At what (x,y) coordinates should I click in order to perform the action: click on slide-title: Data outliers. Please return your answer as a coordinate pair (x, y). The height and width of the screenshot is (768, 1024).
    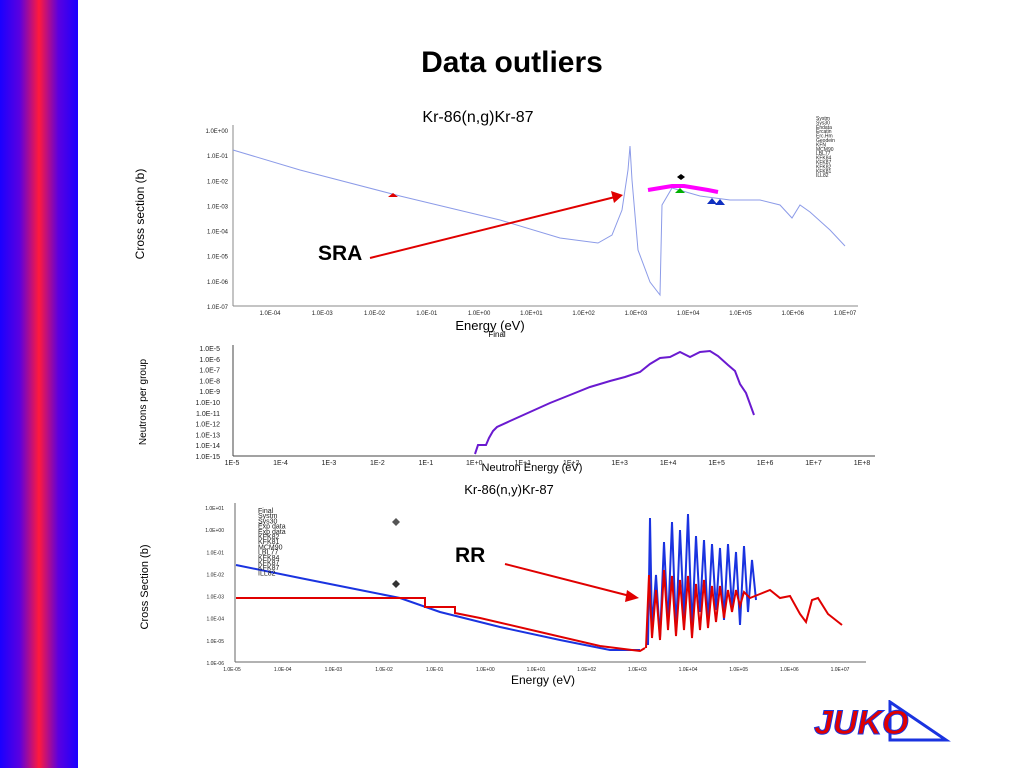
    Looking at the image, I should click on (512, 62).